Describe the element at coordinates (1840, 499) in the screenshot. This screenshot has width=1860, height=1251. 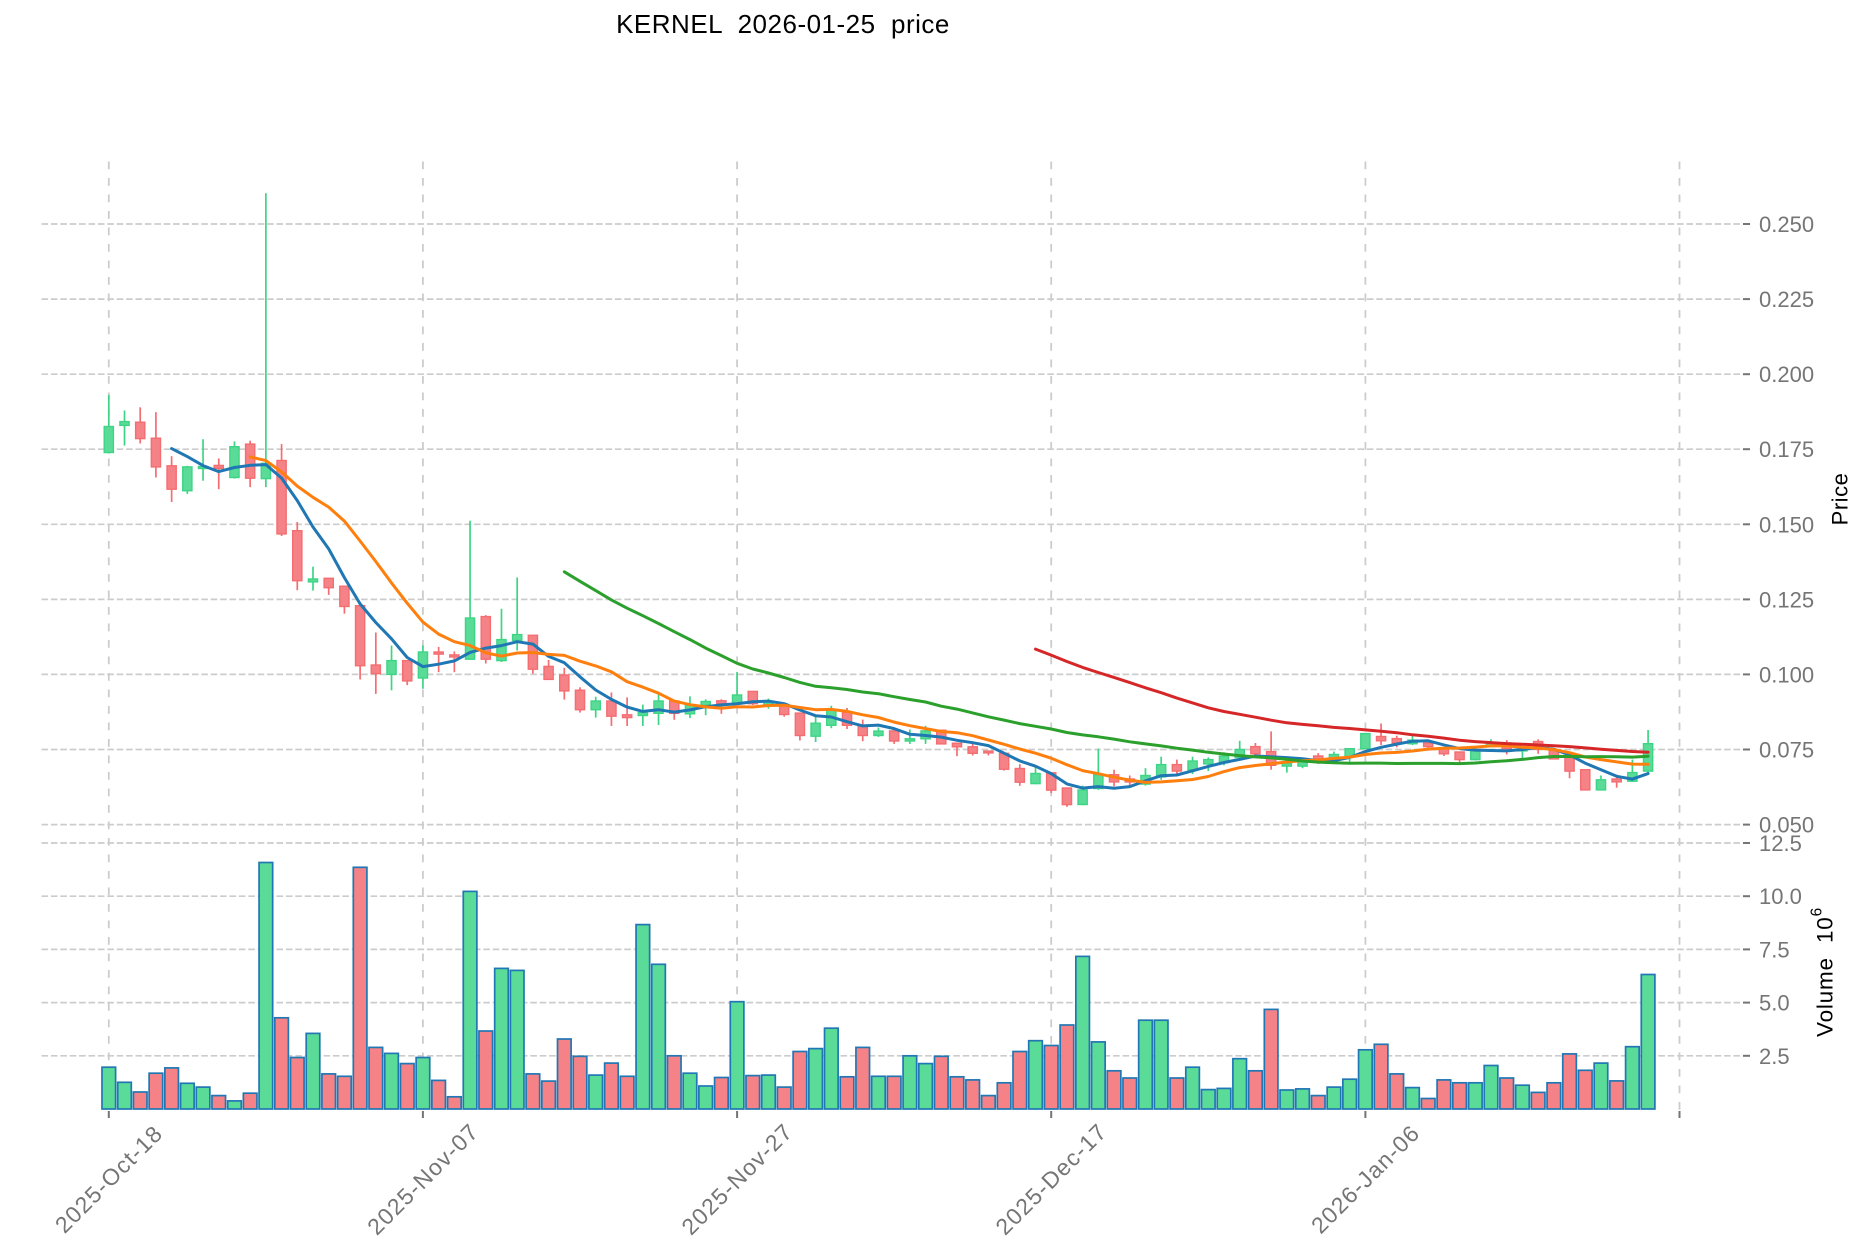
I see `svg-text: Price` at that location.